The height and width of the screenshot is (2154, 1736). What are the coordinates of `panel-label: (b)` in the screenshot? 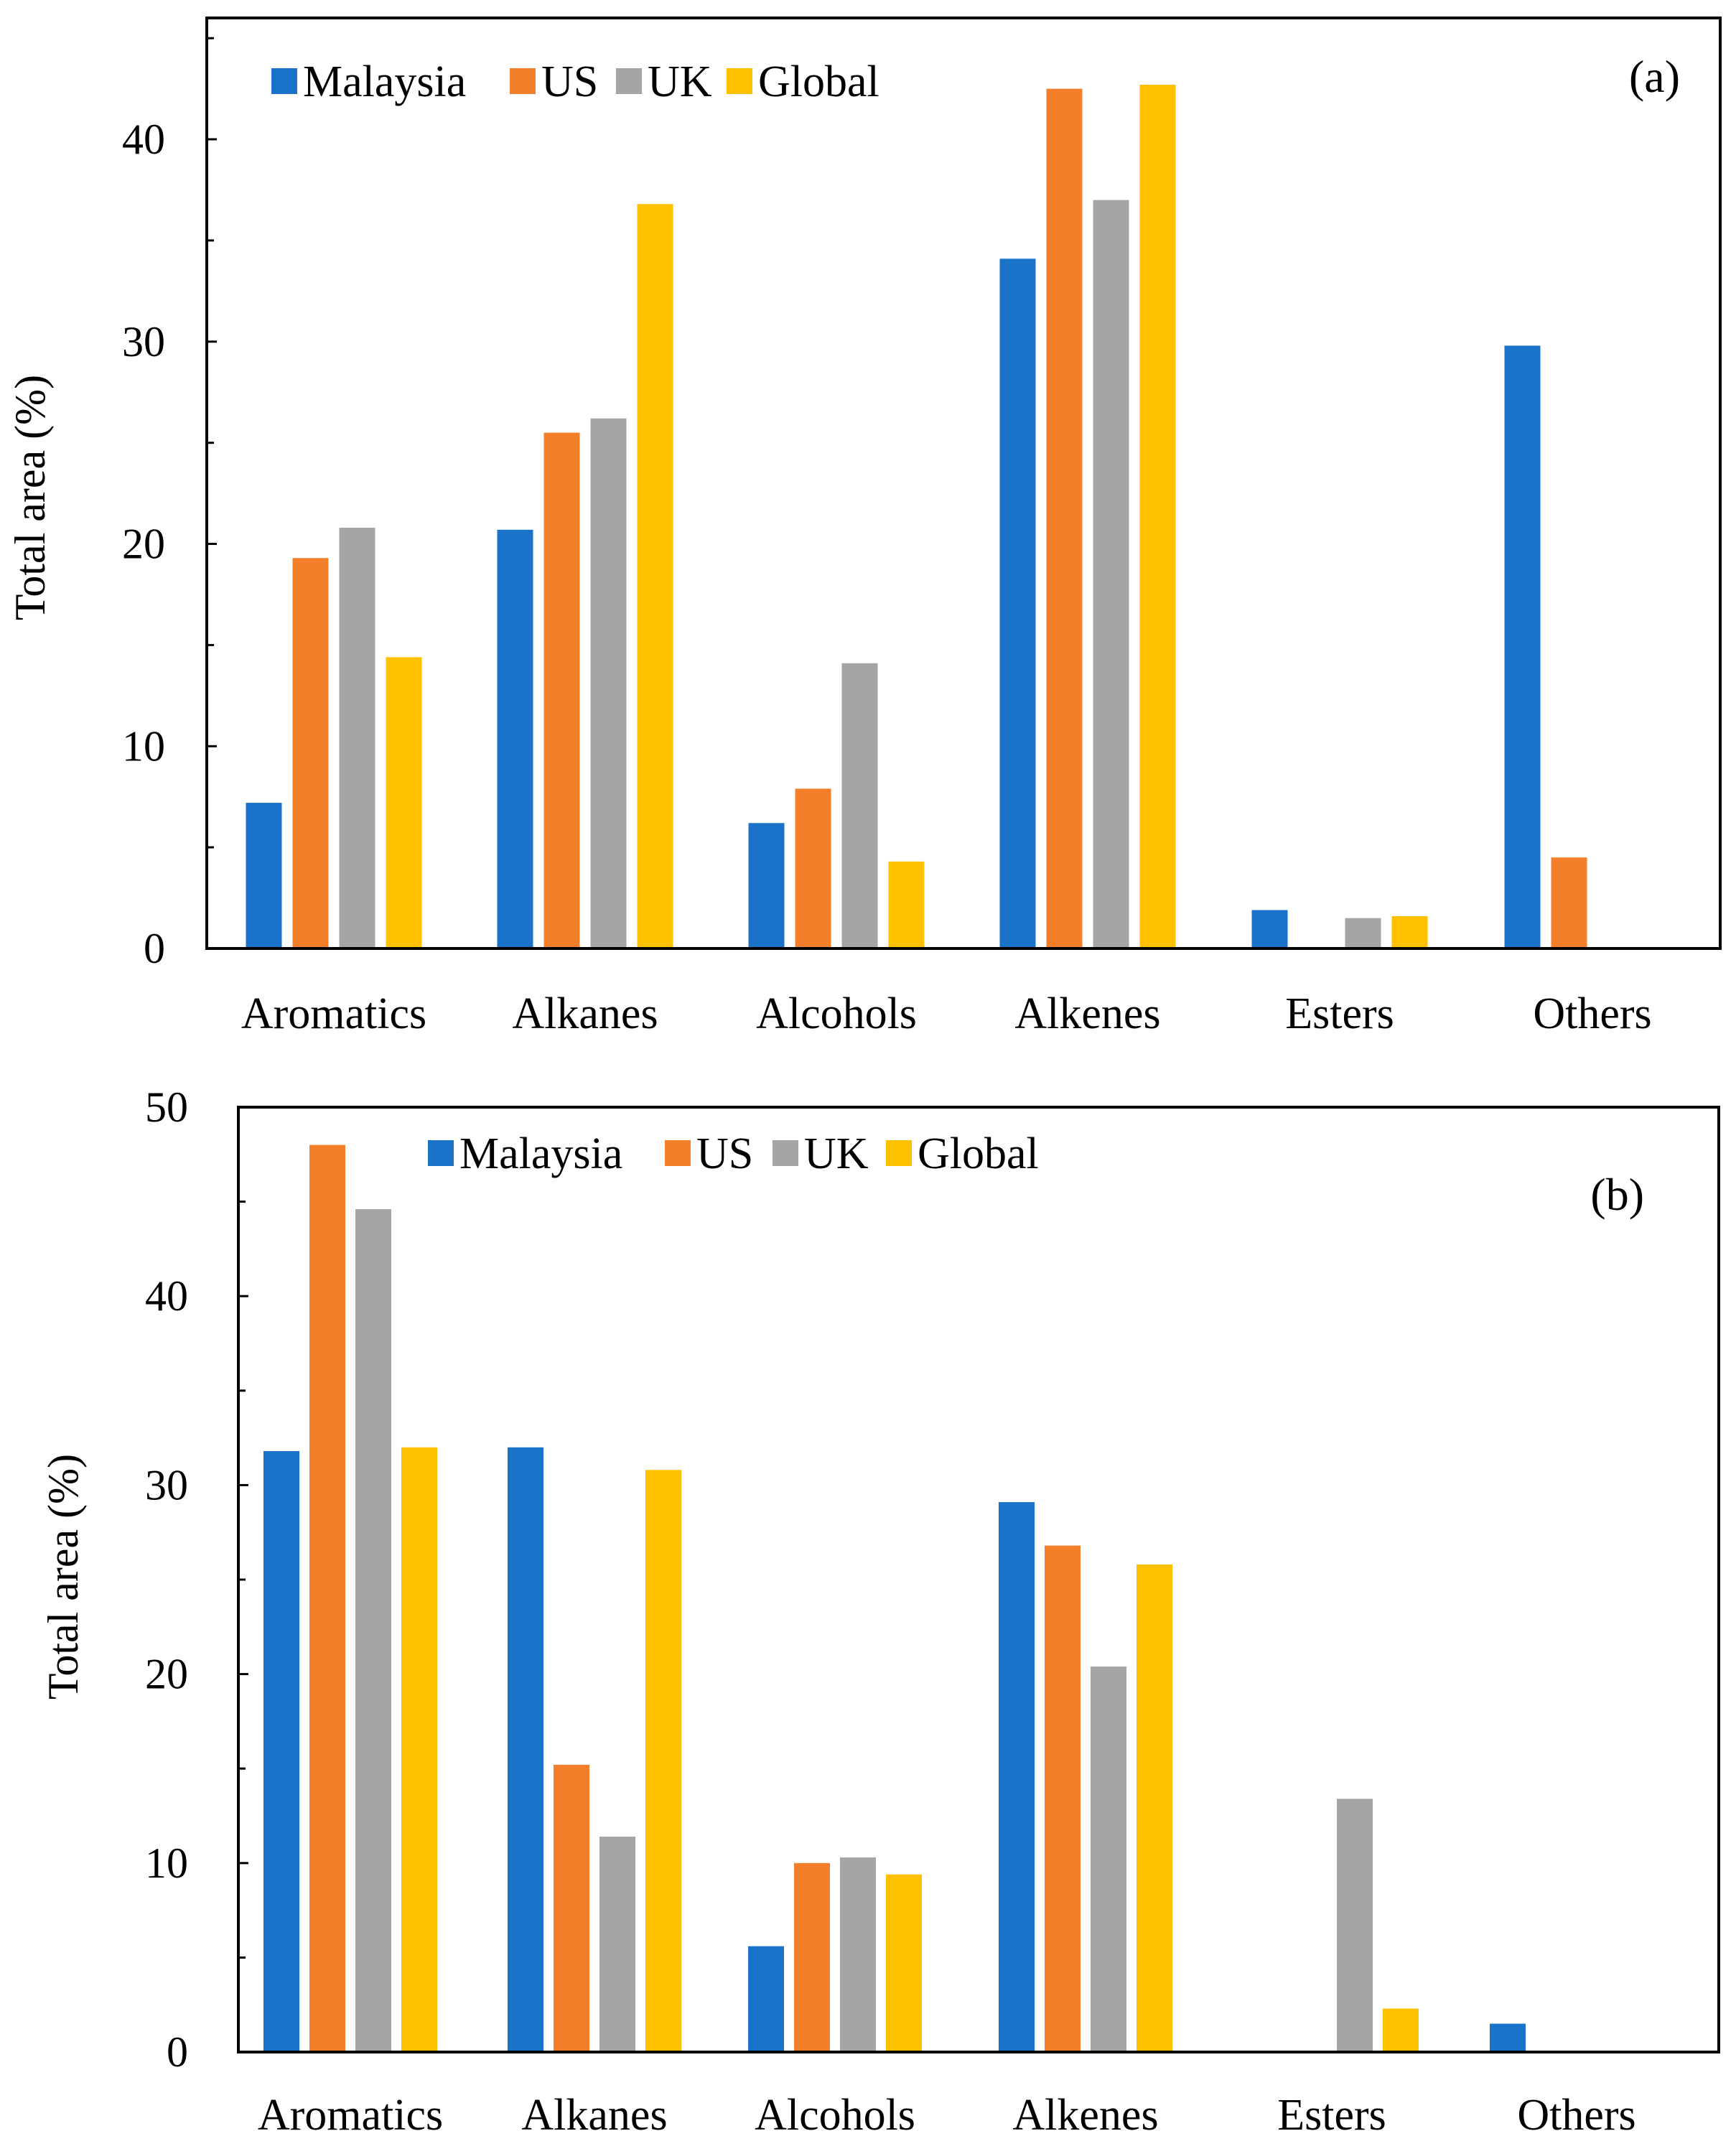 It's located at (1617, 1194).